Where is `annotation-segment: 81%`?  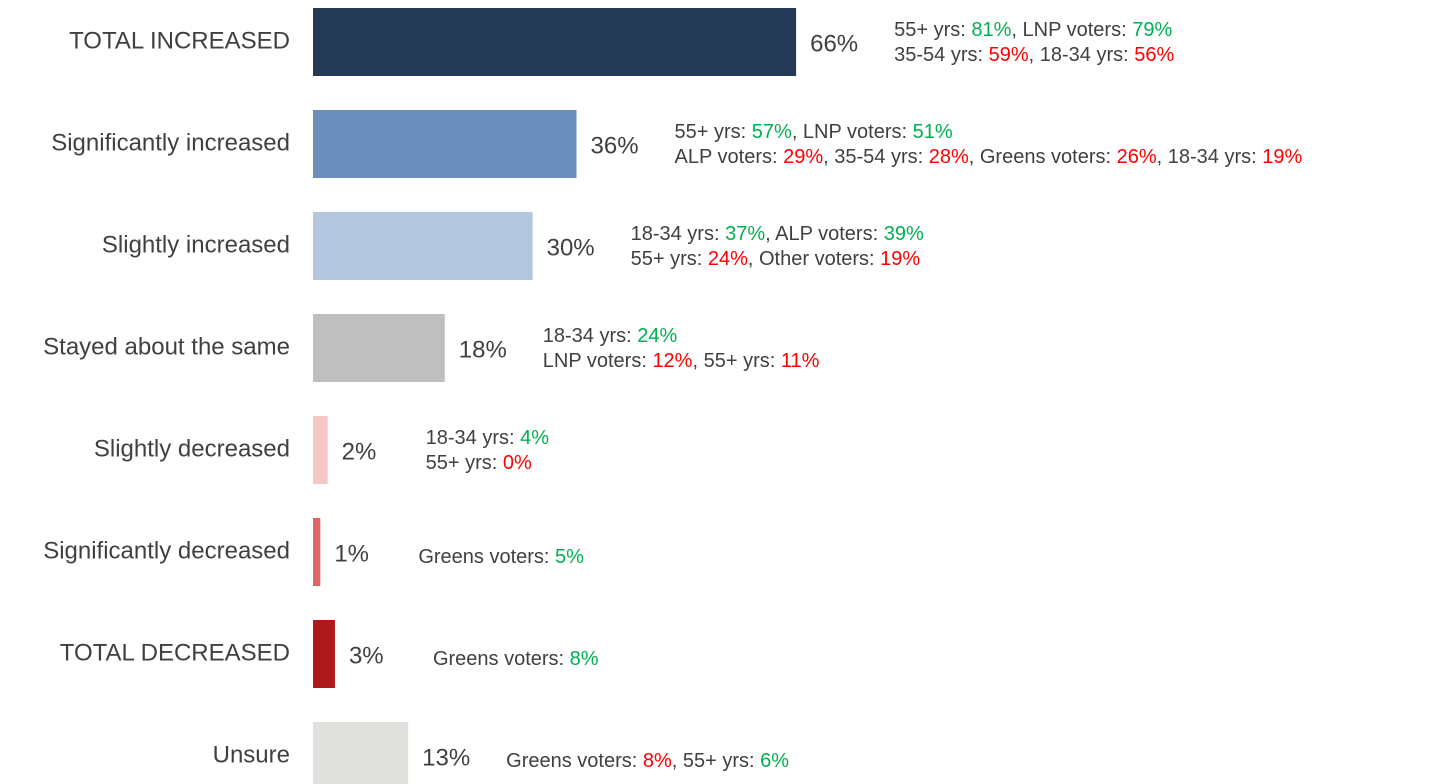
annotation-segment: 81% is located at coordinates (991, 30).